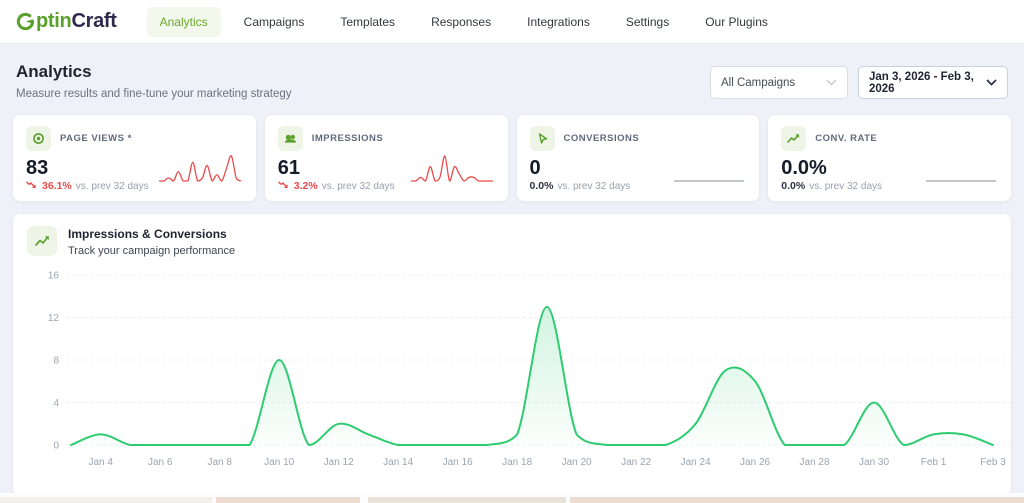 This screenshot has width=1024, height=503. Describe the element at coordinates (160, 462) in the screenshot. I see `x-axis-tick-label: Jan 6` at that location.